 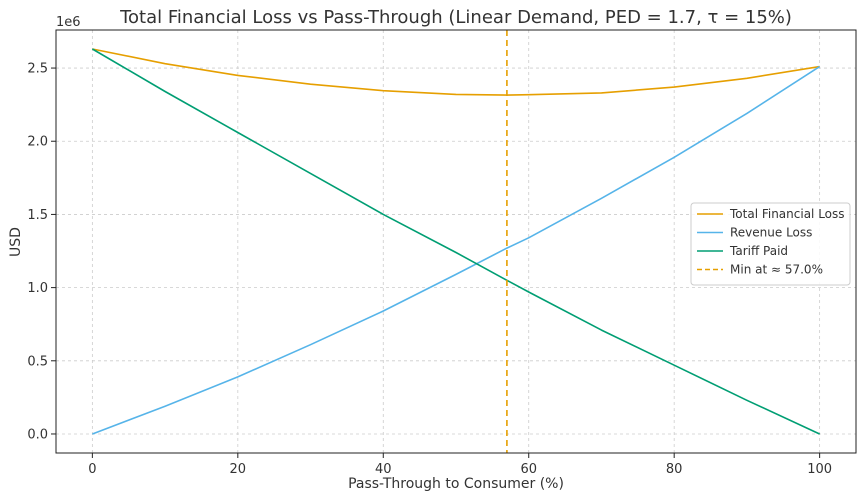 I want to click on y-axis-label: USD, so click(x=16, y=242).